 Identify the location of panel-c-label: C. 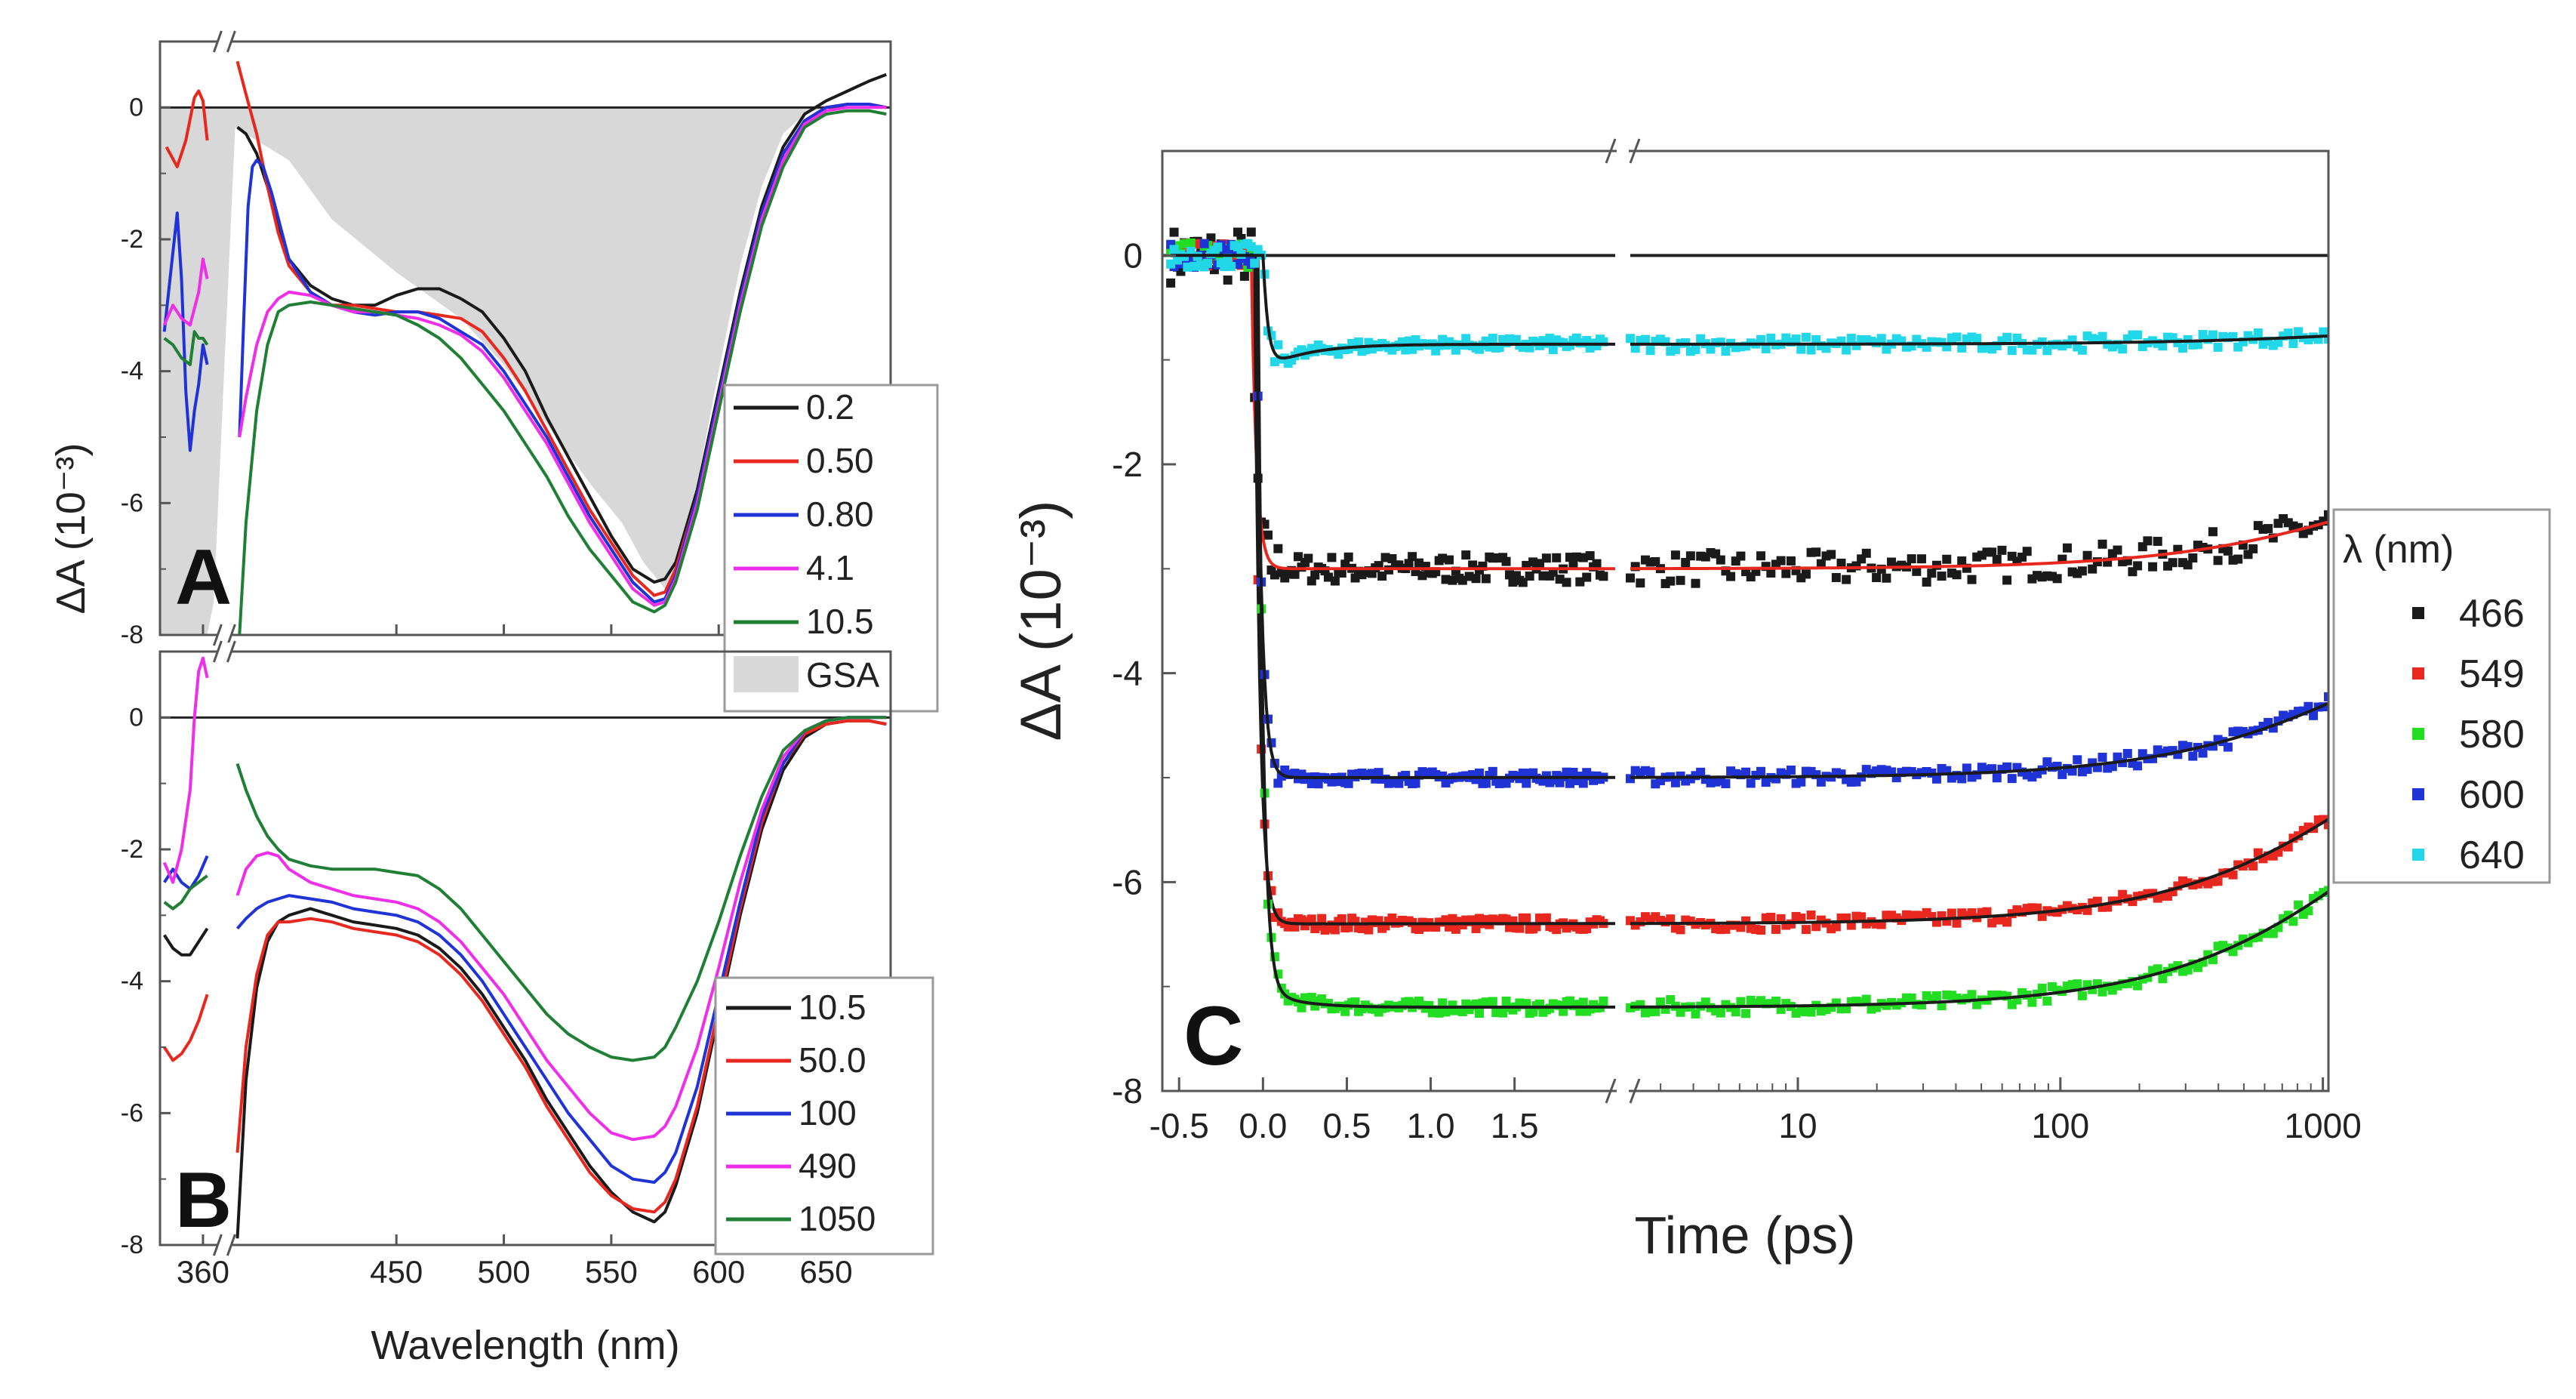
(1213, 1036).